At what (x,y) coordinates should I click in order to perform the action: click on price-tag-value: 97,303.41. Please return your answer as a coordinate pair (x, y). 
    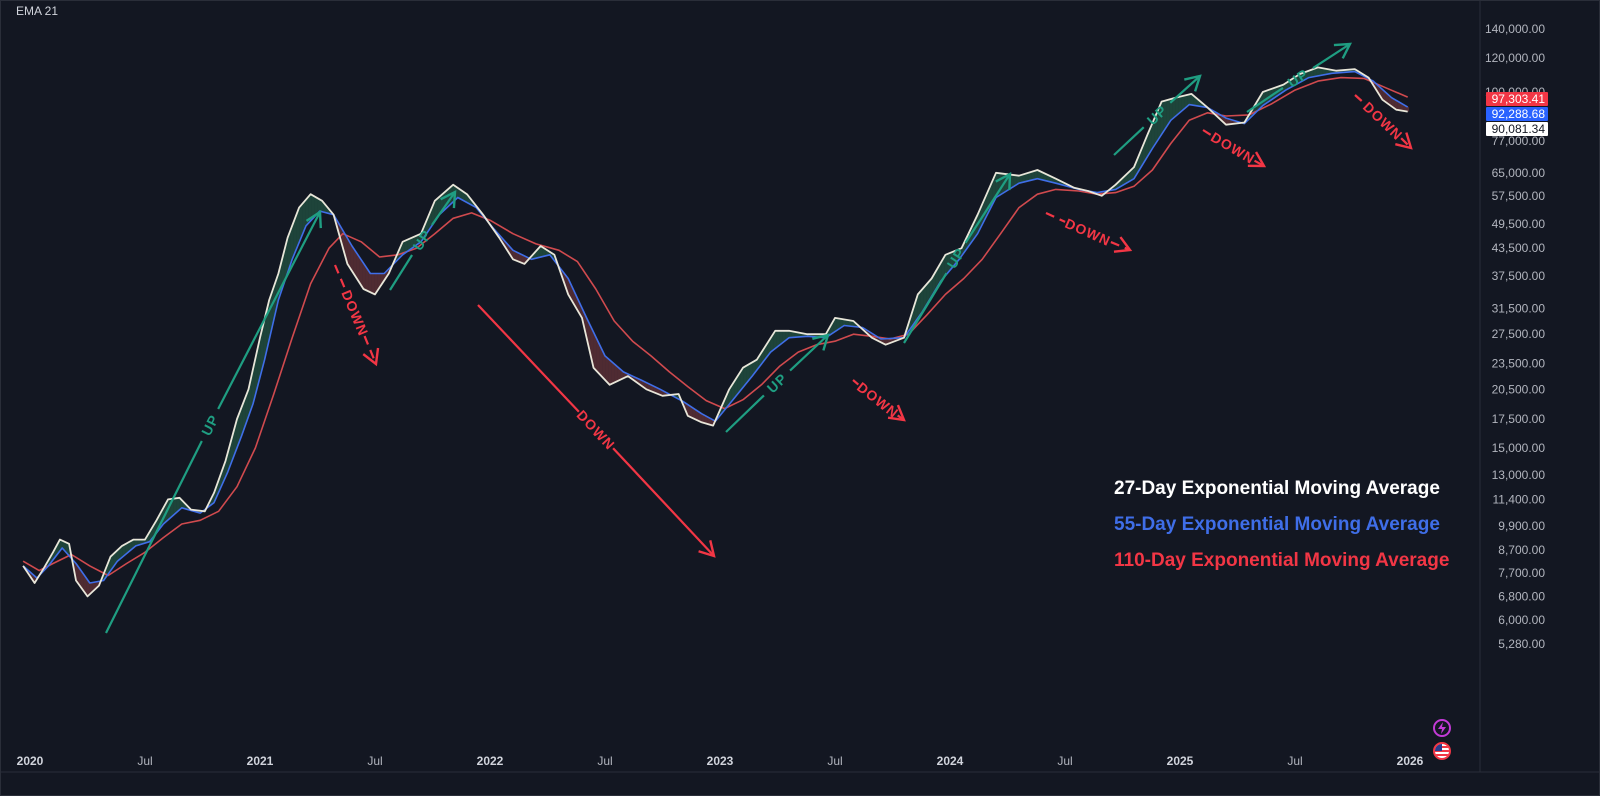
    Looking at the image, I should click on (1519, 99).